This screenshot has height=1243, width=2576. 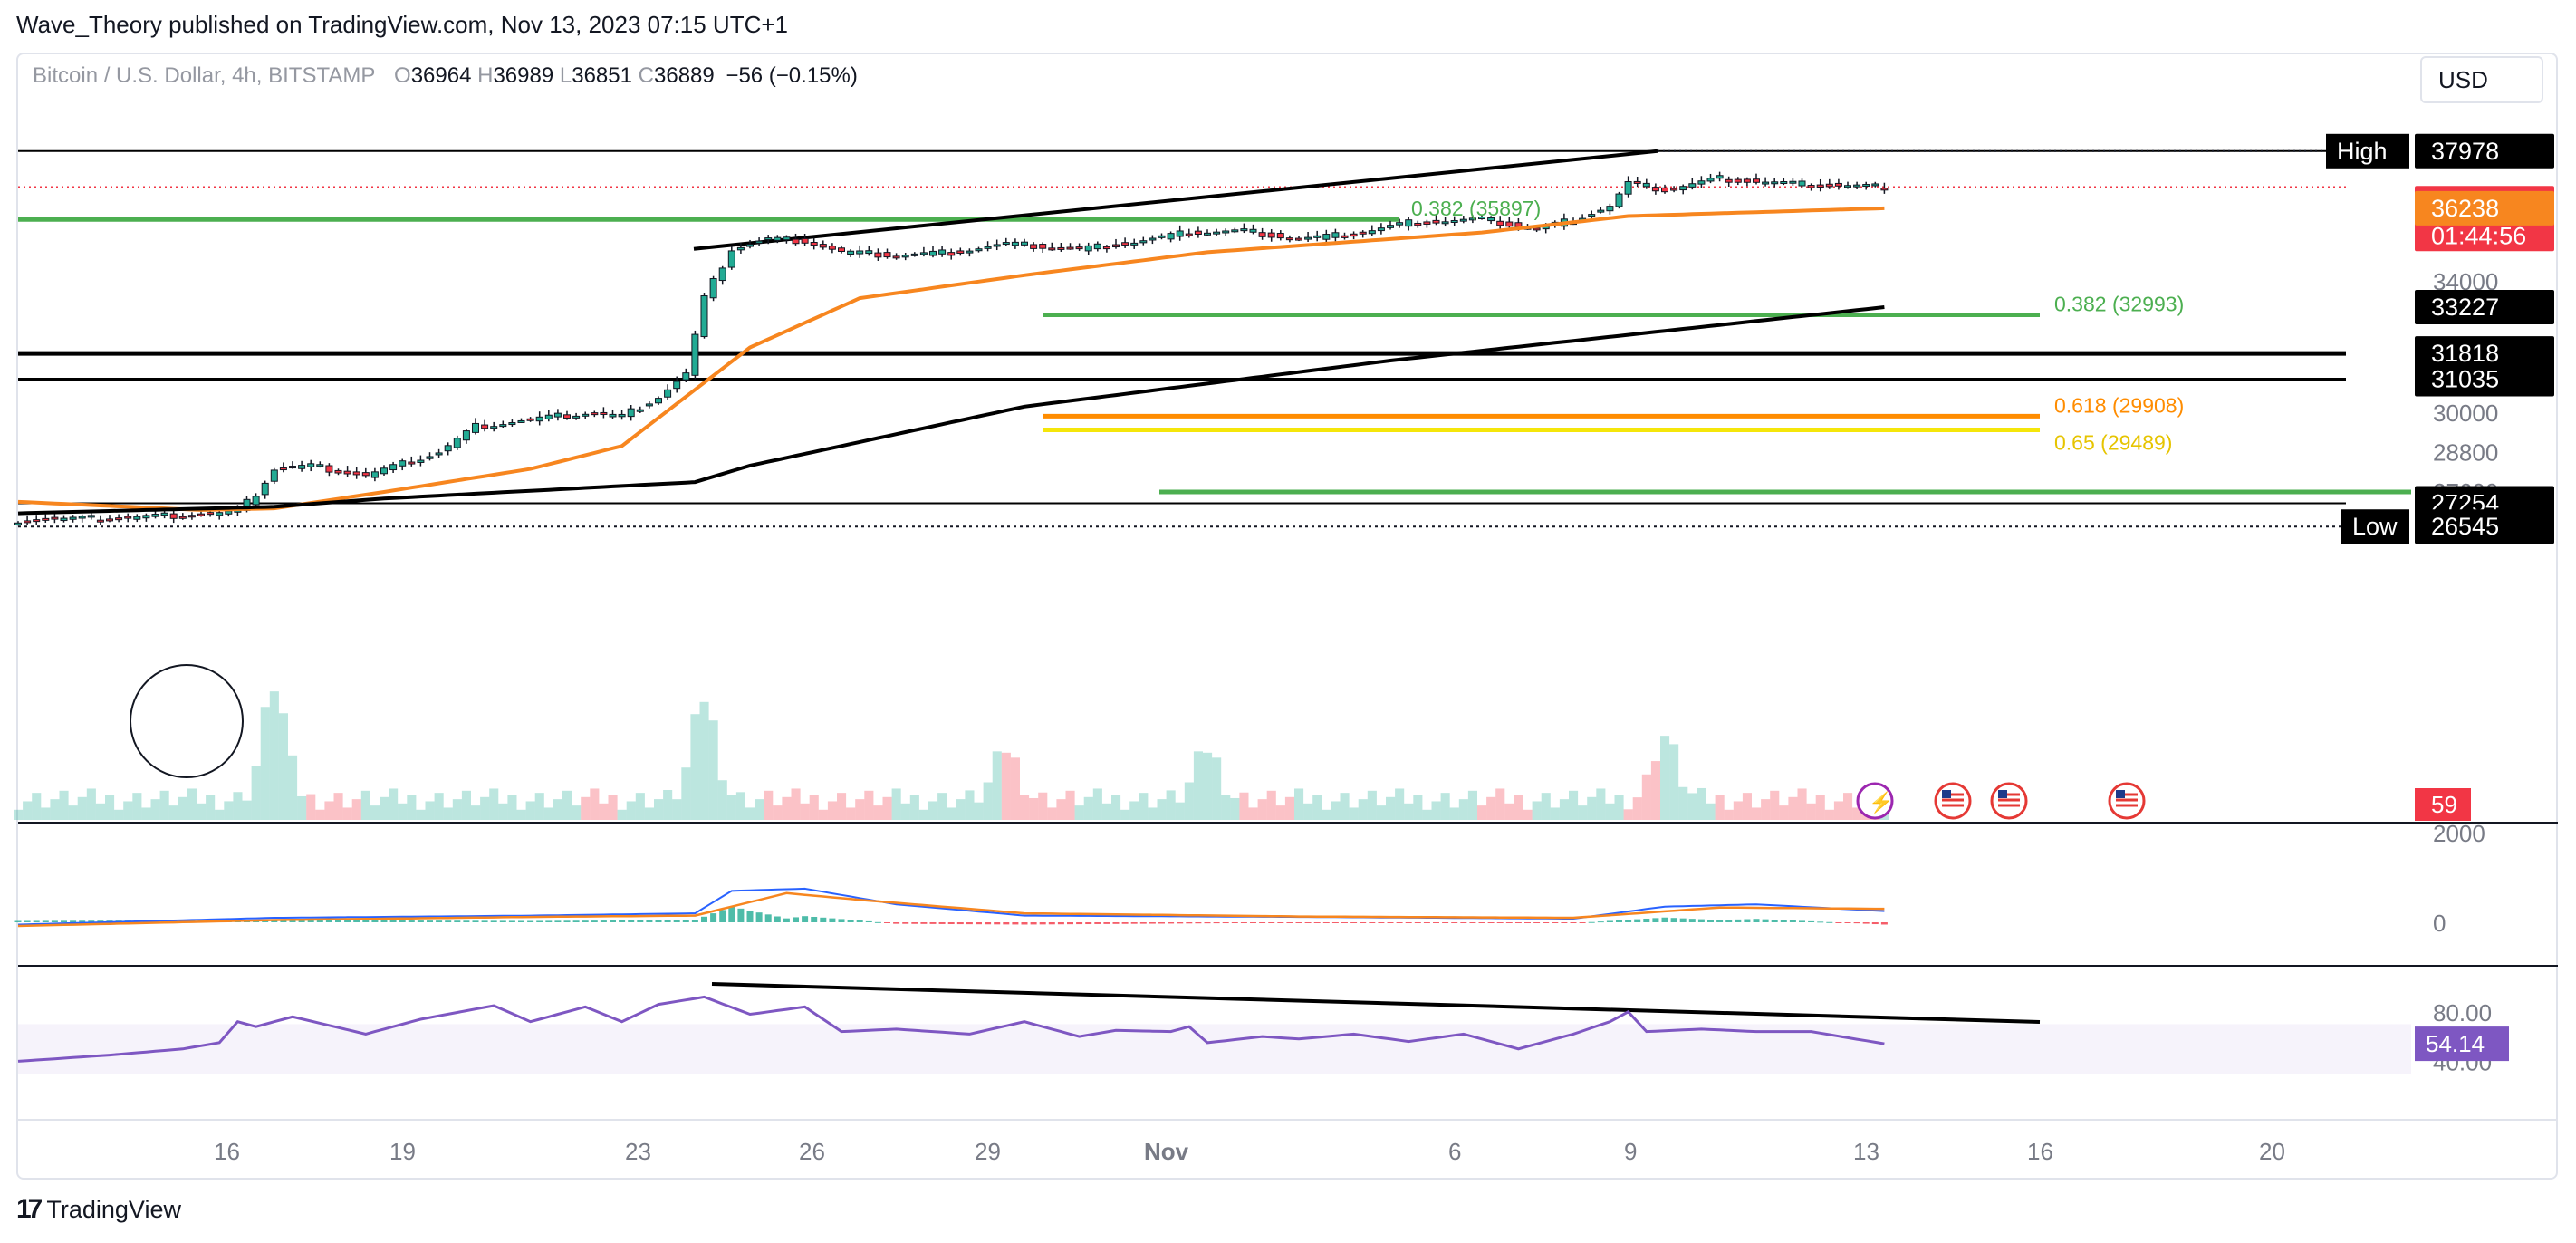 What do you see at coordinates (523, 75) in the screenshot?
I see `high-value: 36989` at bounding box center [523, 75].